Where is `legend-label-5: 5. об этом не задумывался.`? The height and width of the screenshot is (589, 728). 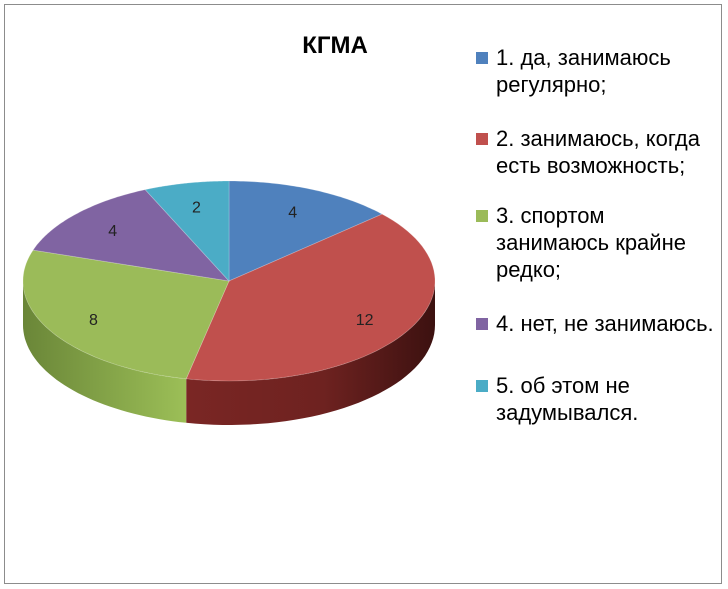 legend-label-5: 5. об этом не задумывался. is located at coordinates (567, 399).